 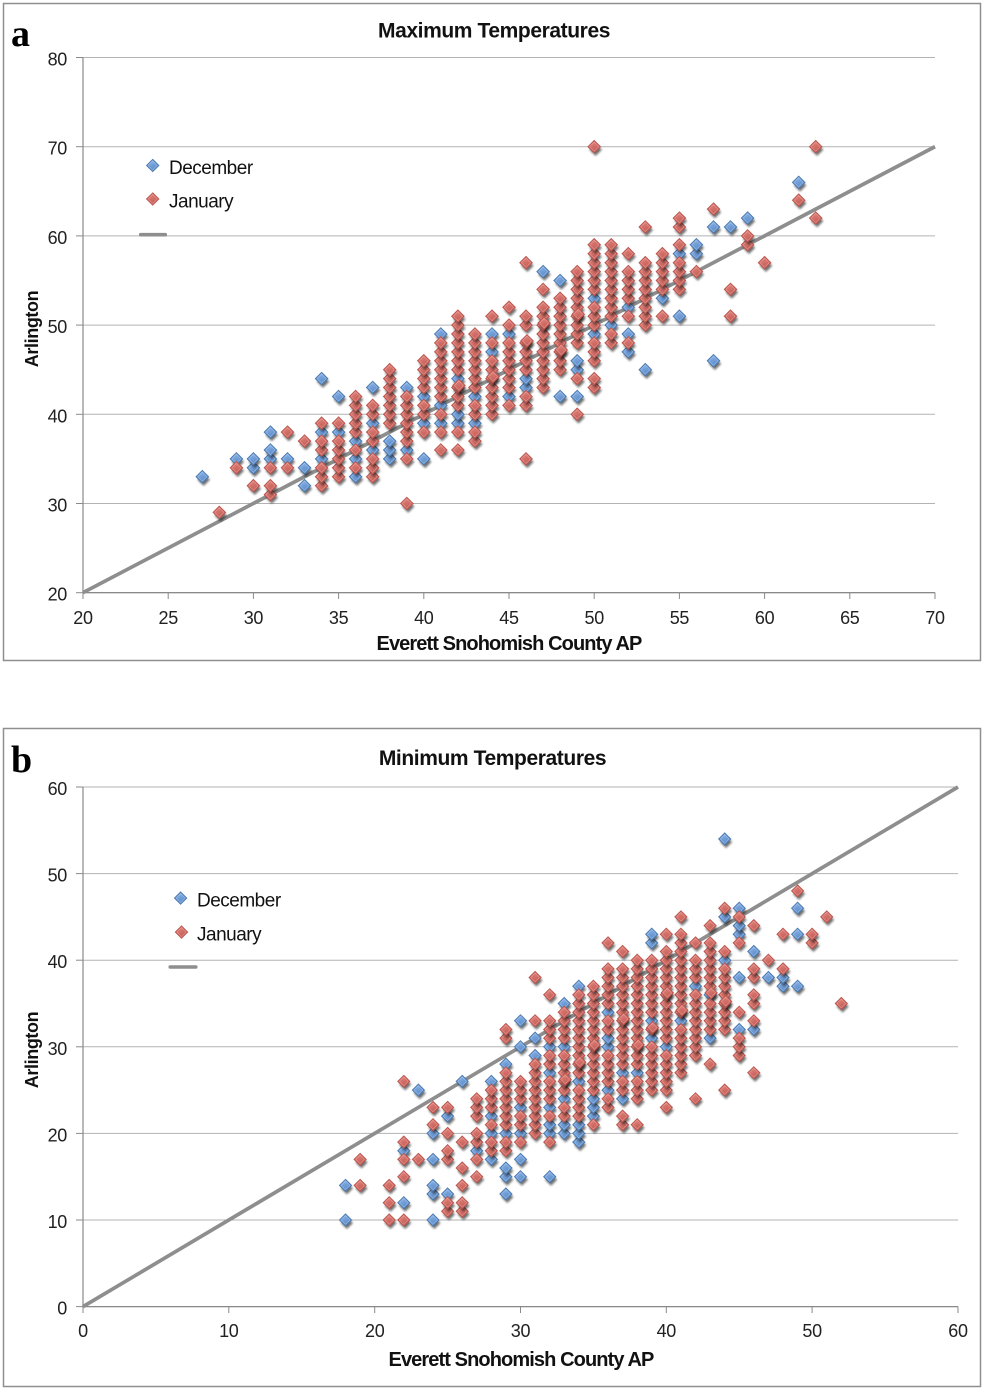 I want to click on svg-text: 80, so click(x=58, y=60).